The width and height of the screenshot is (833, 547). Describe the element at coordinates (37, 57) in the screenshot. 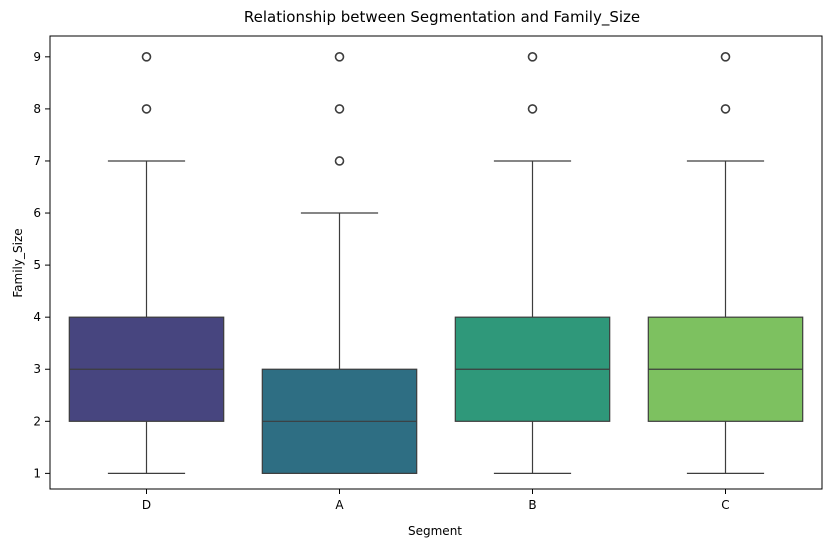

I see `y-tick-label: 9` at that location.